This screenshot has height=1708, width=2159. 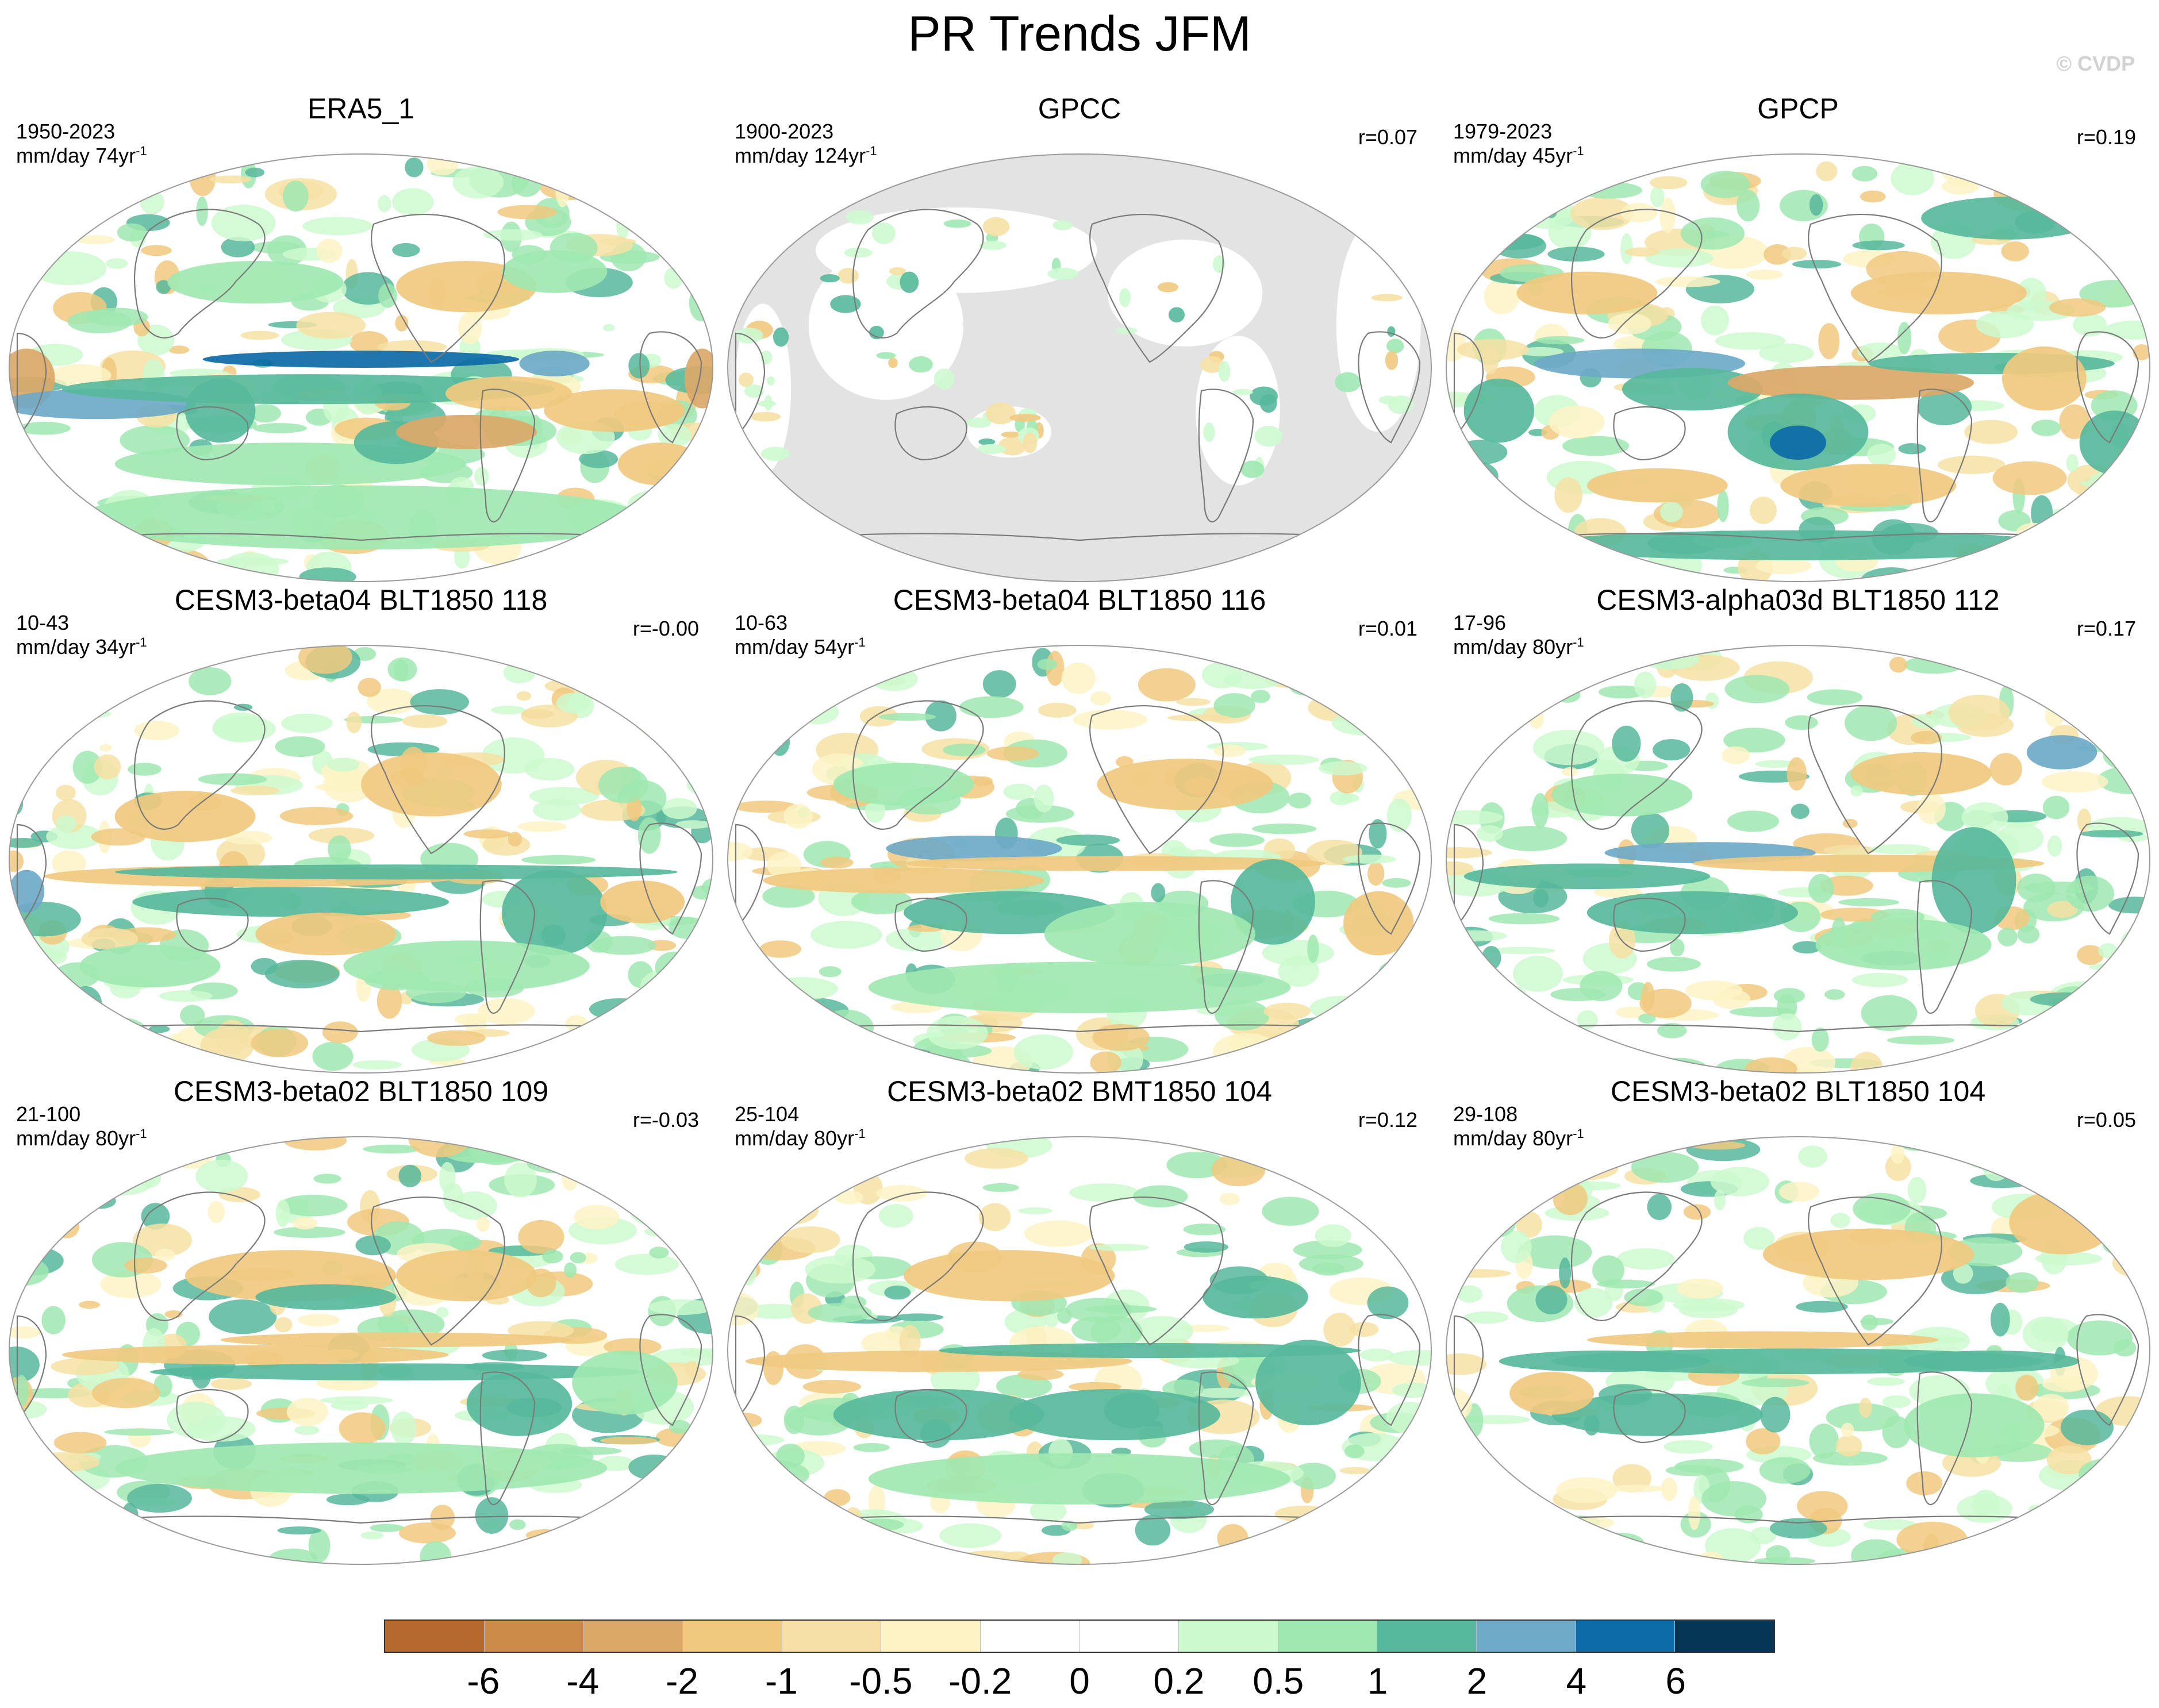 What do you see at coordinates (795, 647) in the screenshot?
I see `units-text: mm/day 54yr` at bounding box center [795, 647].